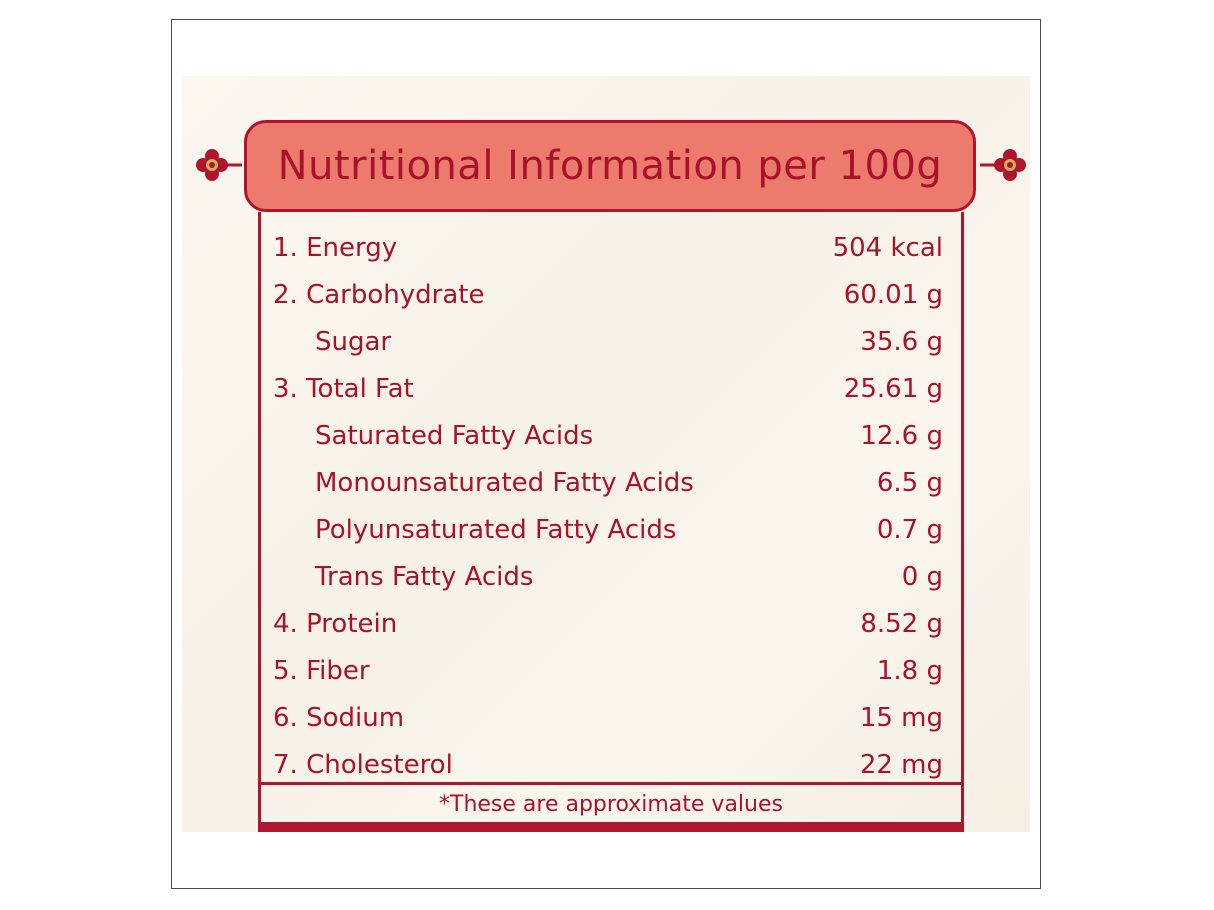 This screenshot has width=1214, height=910. I want to click on nutrient-label: Sugar, so click(353, 341).